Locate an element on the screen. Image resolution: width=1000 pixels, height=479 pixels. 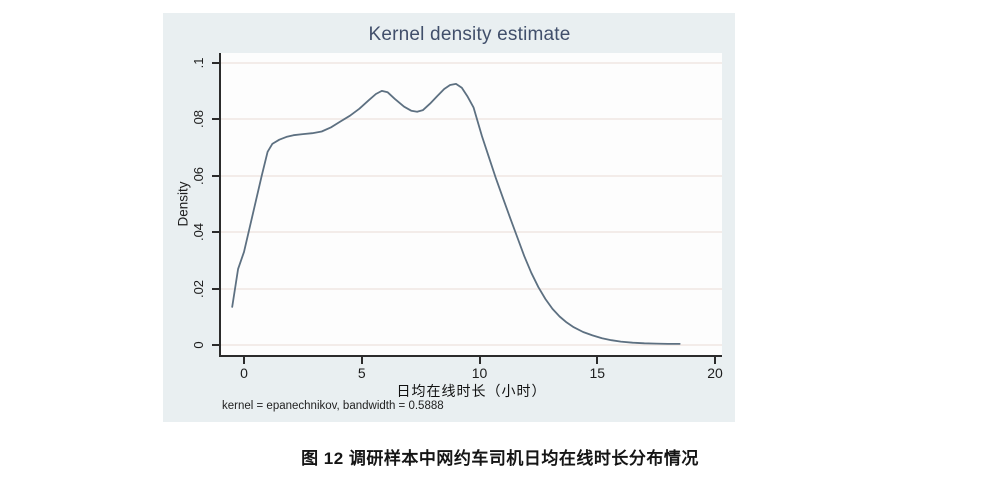
y-tick-label: .04 is located at coordinates (198, 232).